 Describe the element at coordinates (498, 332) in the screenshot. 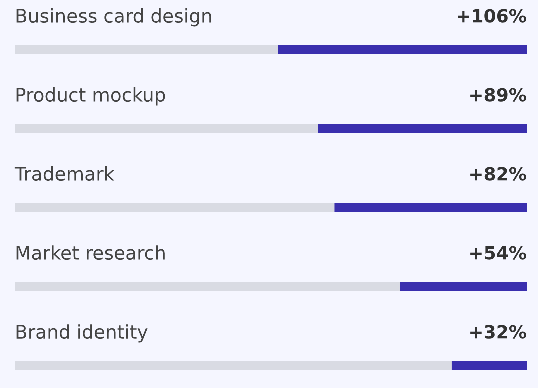

I see `data-label: +32%` at that location.